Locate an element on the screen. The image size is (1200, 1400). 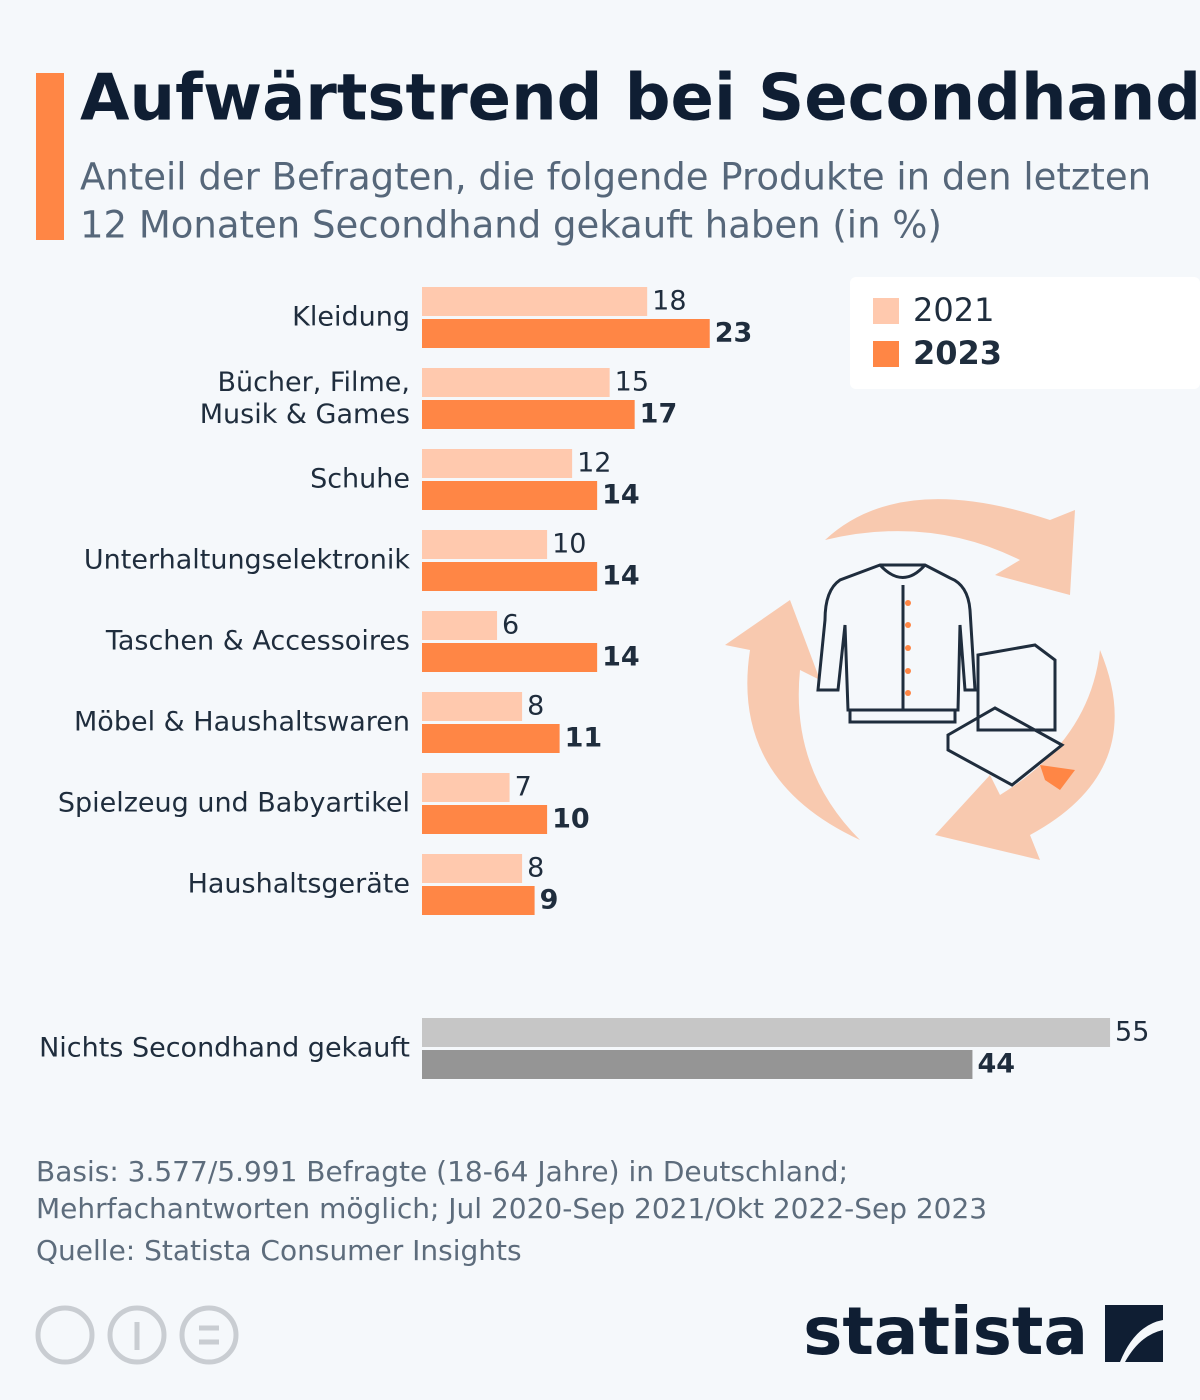
category-label: Spielzeug und Babyartikel is located at coordinates (234, 803).